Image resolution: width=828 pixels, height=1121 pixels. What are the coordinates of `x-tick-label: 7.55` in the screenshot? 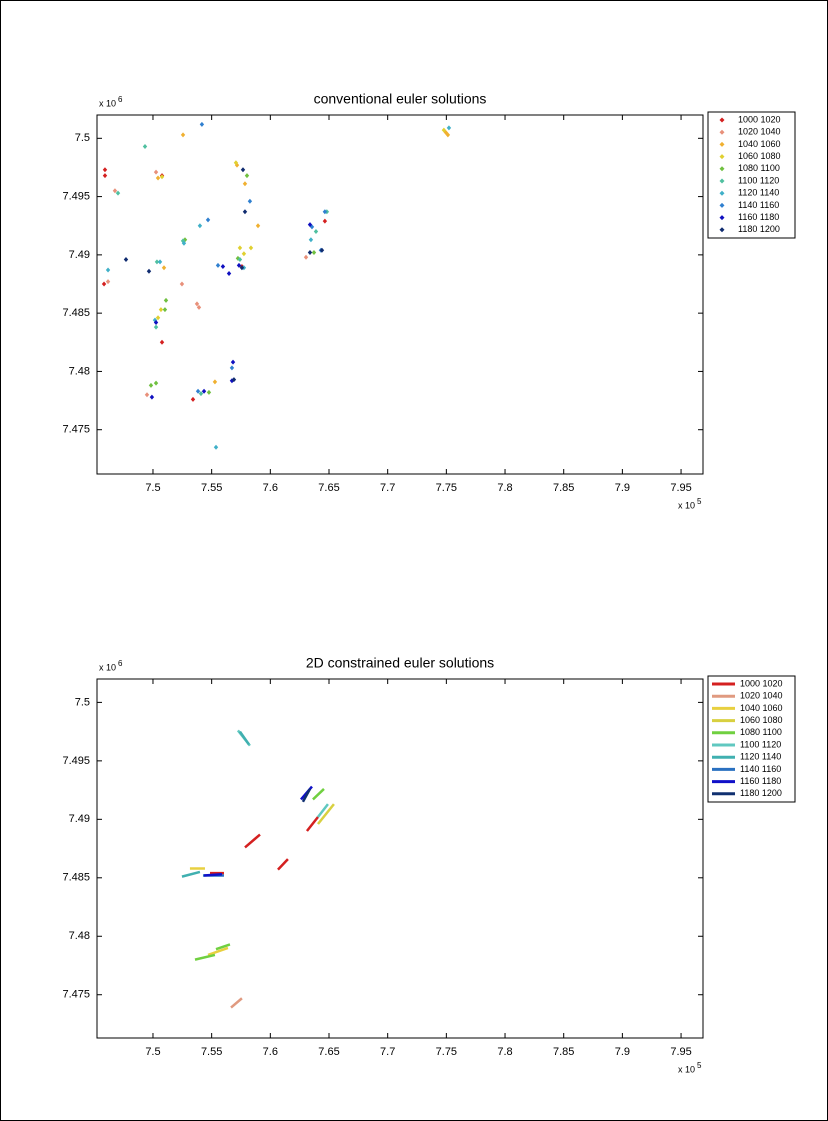 It's located at (211, 1052).